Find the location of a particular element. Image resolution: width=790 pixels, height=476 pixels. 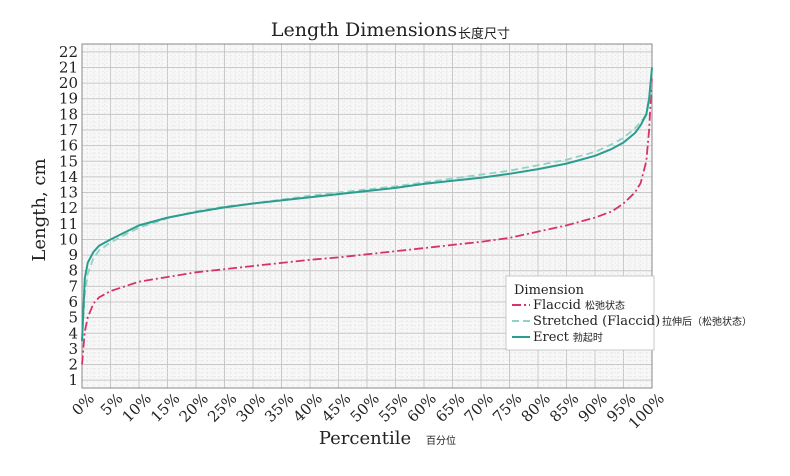

x-tick-label: 90% is located at coordinates (593, 408).